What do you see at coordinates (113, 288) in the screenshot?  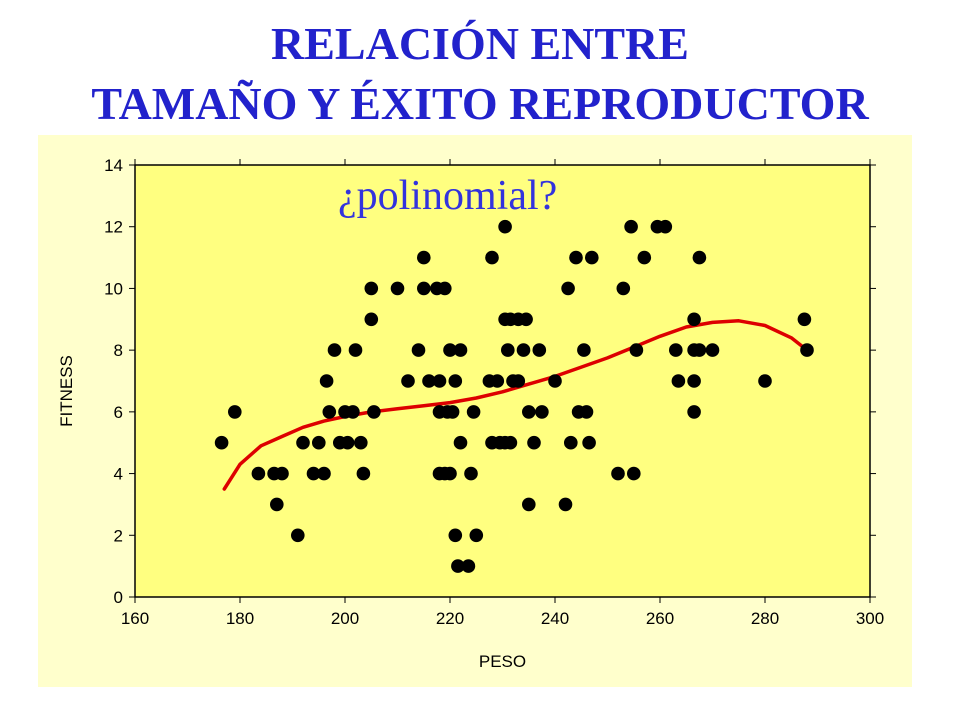 I see `y-tick-label: 10` at bounding box center [113, 288].